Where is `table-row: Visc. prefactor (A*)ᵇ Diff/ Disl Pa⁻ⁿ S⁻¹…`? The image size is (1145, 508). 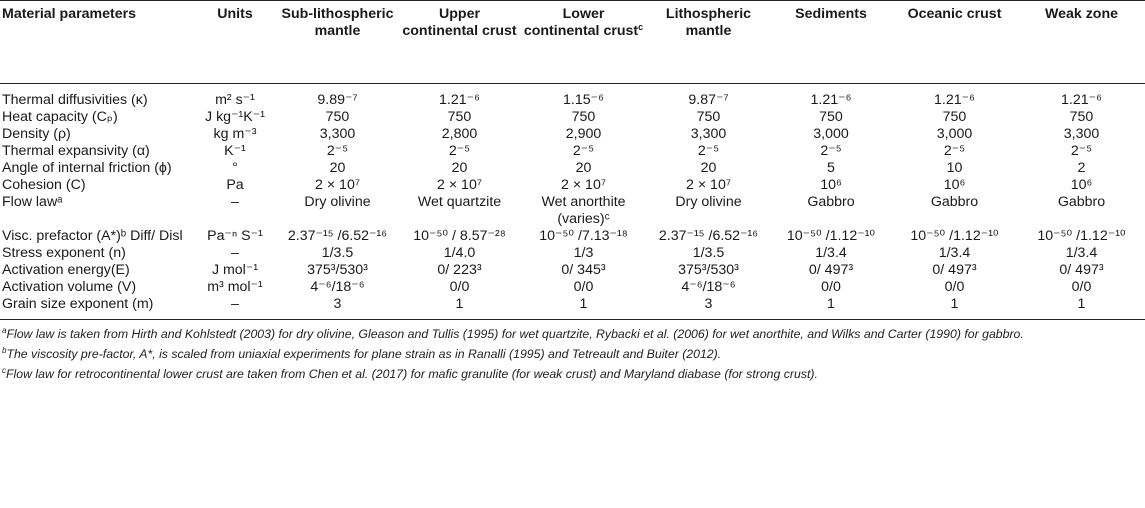
table-row: Visc. prefactor (A*)ᵇ Diff/ Disl Pa⁻ⁿ S⁻¹… is located at coordinates (572, 236).